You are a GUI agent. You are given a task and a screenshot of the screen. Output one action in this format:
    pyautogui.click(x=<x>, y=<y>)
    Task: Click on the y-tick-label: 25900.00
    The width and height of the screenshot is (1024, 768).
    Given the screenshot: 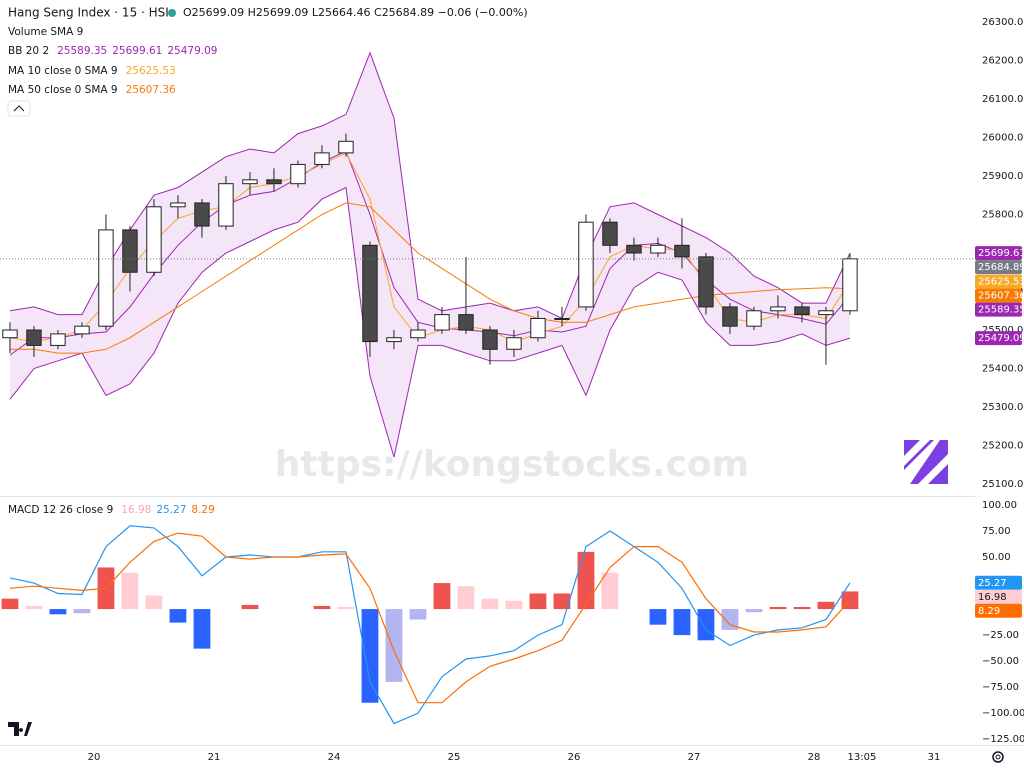 What is the action you would take?
    pyautogui.click(x=1003, y=176)
    